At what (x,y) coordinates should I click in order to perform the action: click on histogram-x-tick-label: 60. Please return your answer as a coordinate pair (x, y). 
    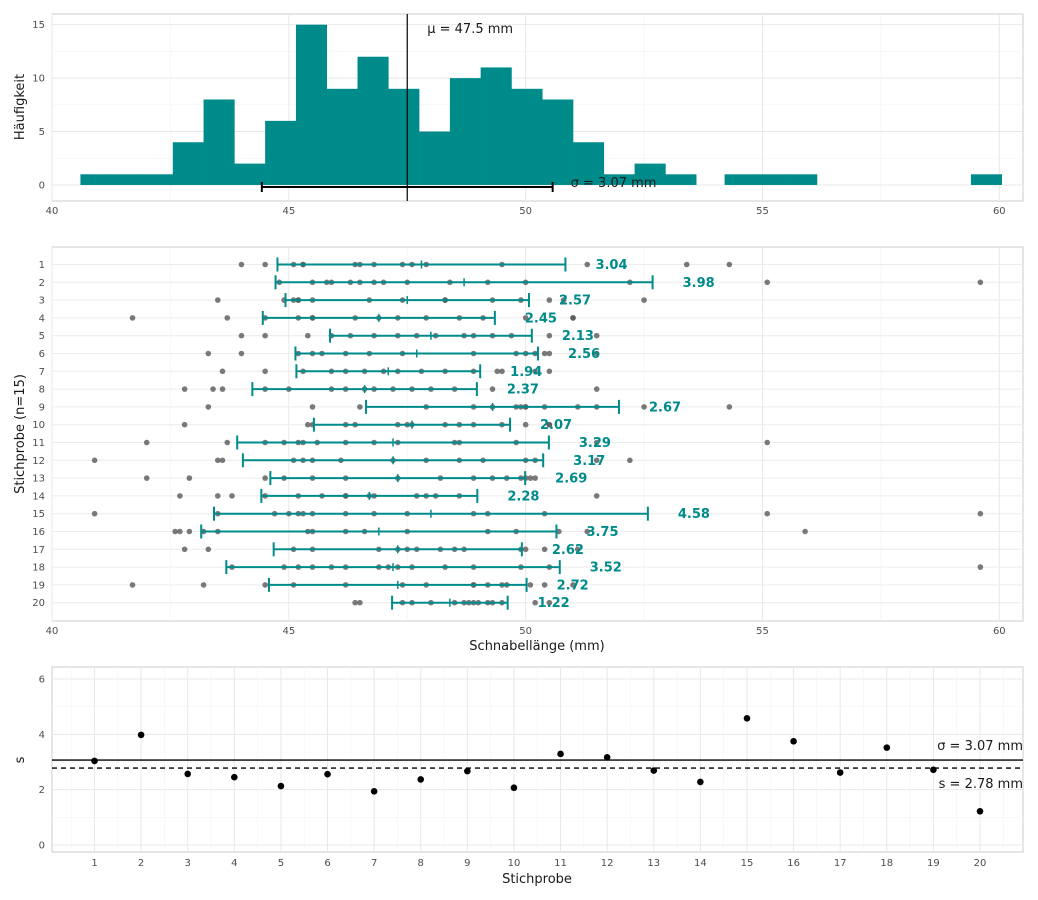
    Looking at the image, I should click on (999, 211).